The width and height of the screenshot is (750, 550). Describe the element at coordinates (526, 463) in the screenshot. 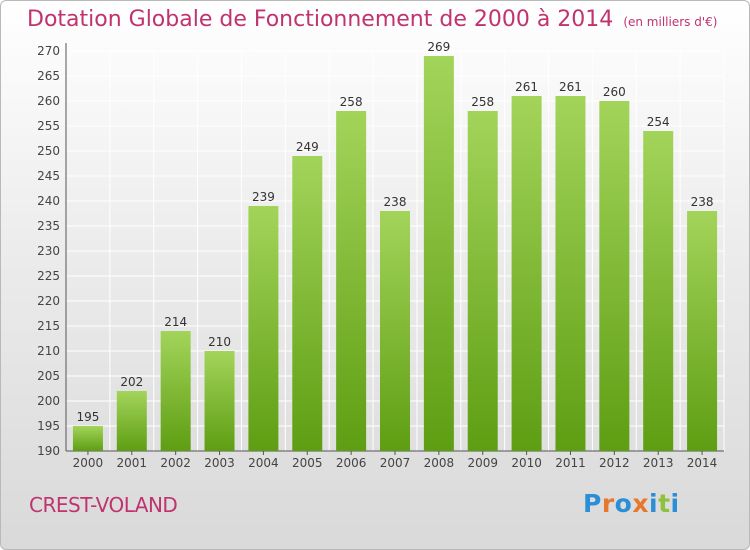

I see `x-tick-label-2010: 2010` at that location.